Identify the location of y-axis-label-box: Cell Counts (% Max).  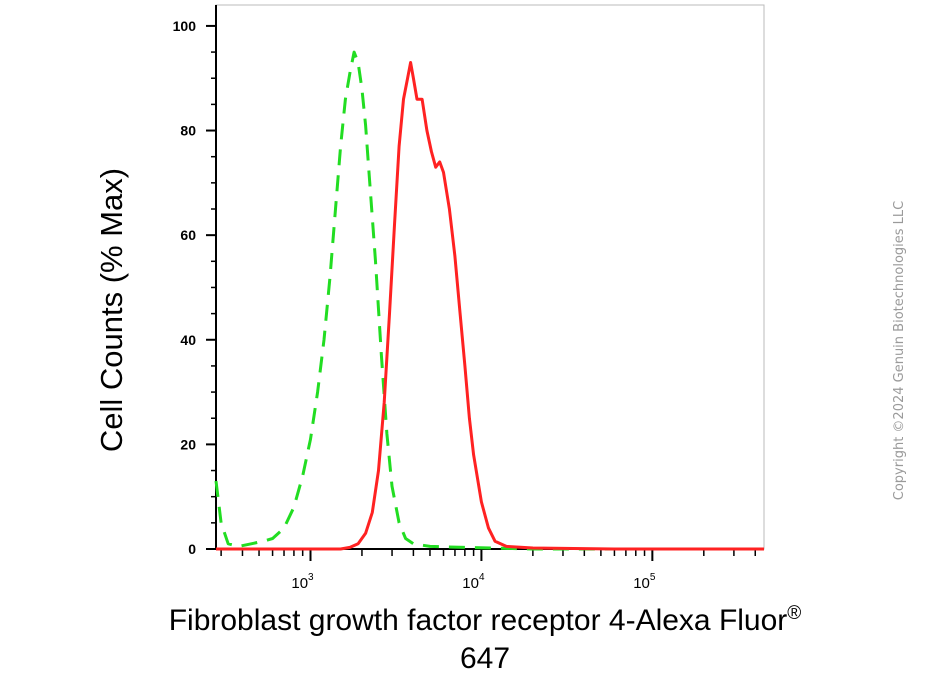
(112, 310).